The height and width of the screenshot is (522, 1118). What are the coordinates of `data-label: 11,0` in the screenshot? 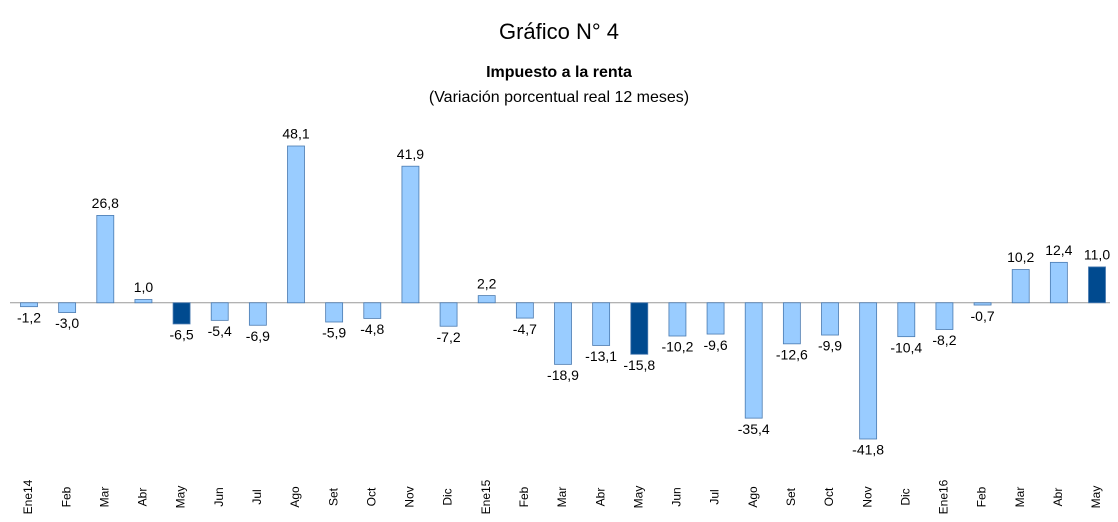 It's located at (1097, 255).